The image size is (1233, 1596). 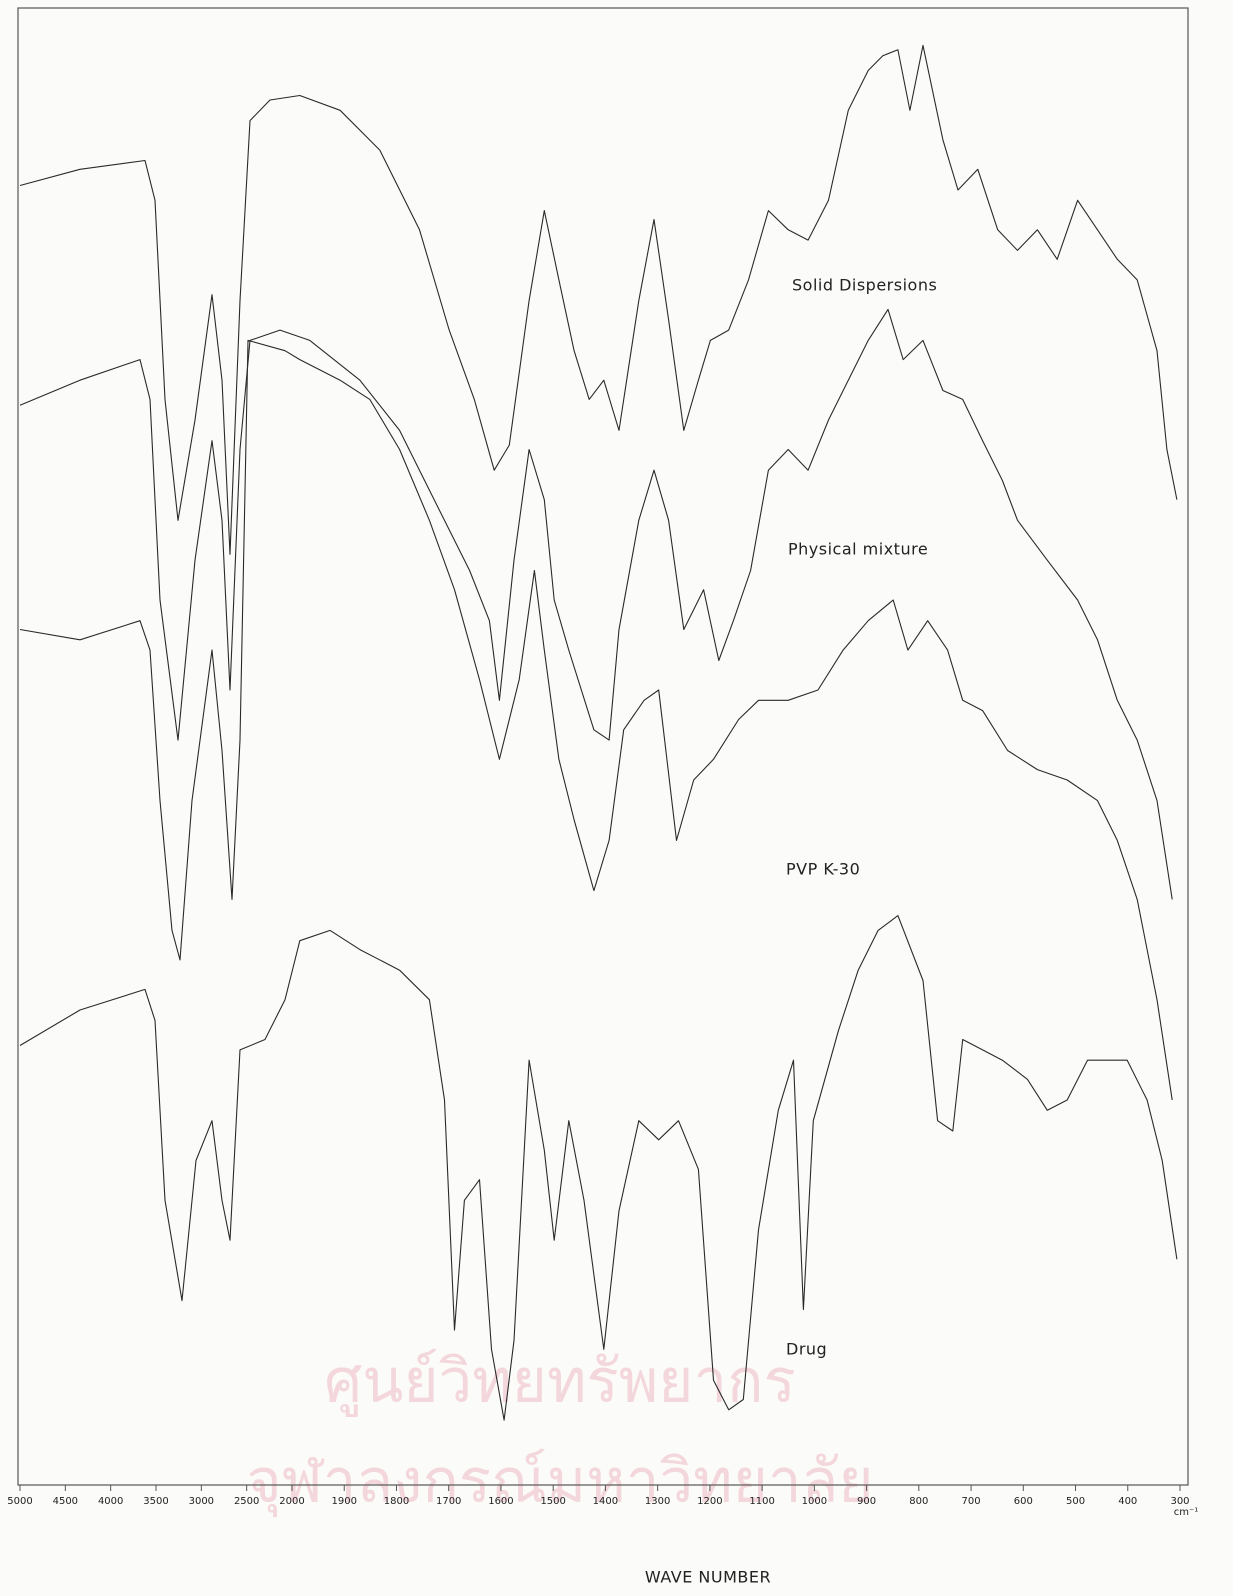 I want to click on x-tick-label: 900, so click(x=866, y=1501).